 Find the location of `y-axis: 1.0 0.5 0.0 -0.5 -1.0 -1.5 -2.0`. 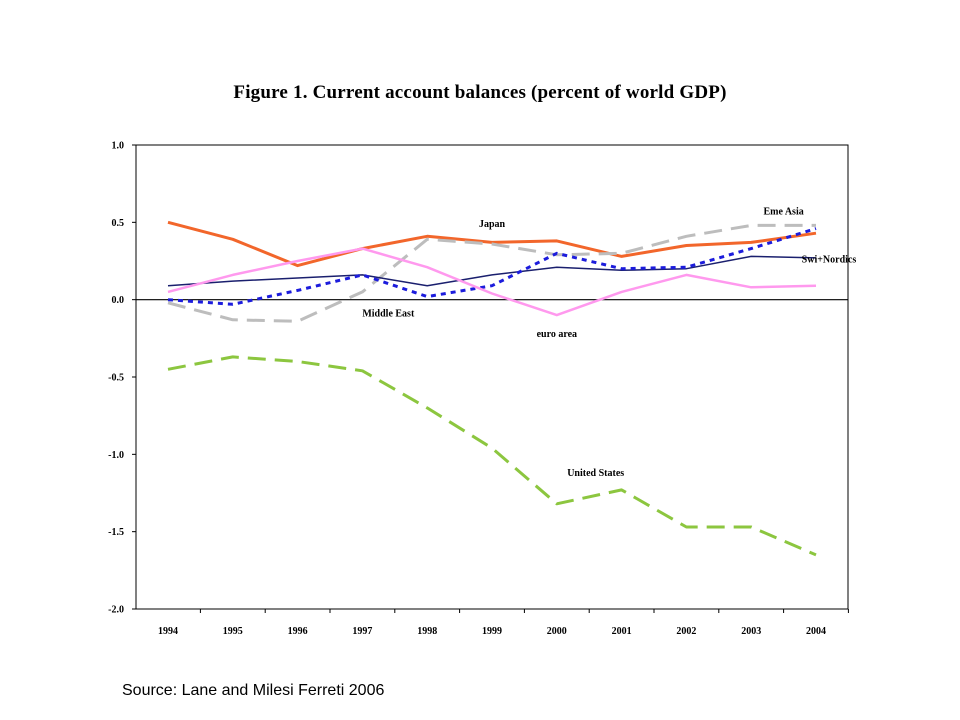

y-axis: 1.0 0.5 0.0 -0.5 -1.0 -1.5 -2.0 is located at coordinates (122, 378).